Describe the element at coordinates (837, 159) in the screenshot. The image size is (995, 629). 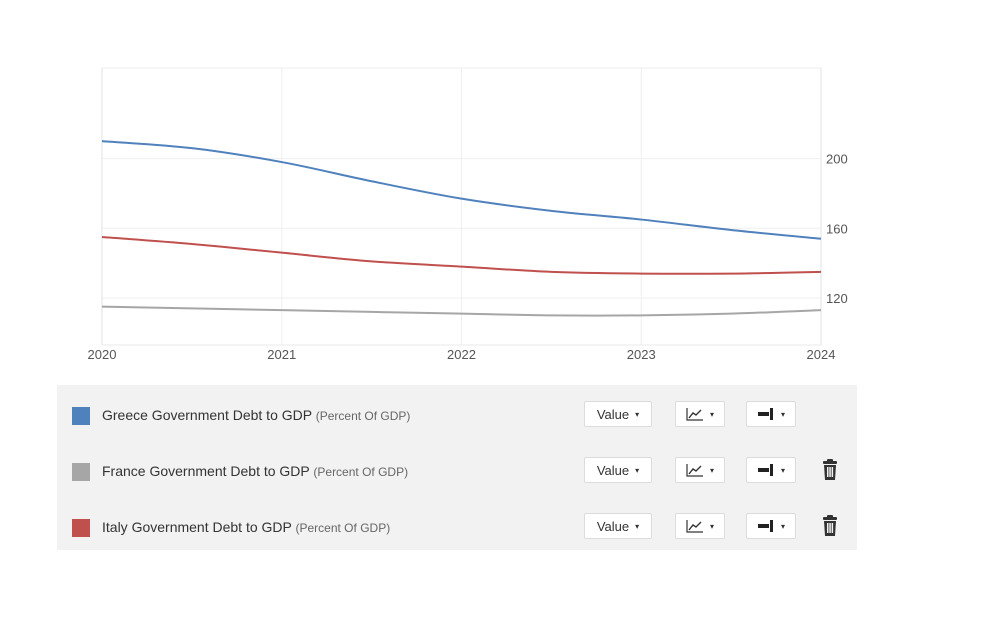
I see `y-tick-label: 200` at that location.